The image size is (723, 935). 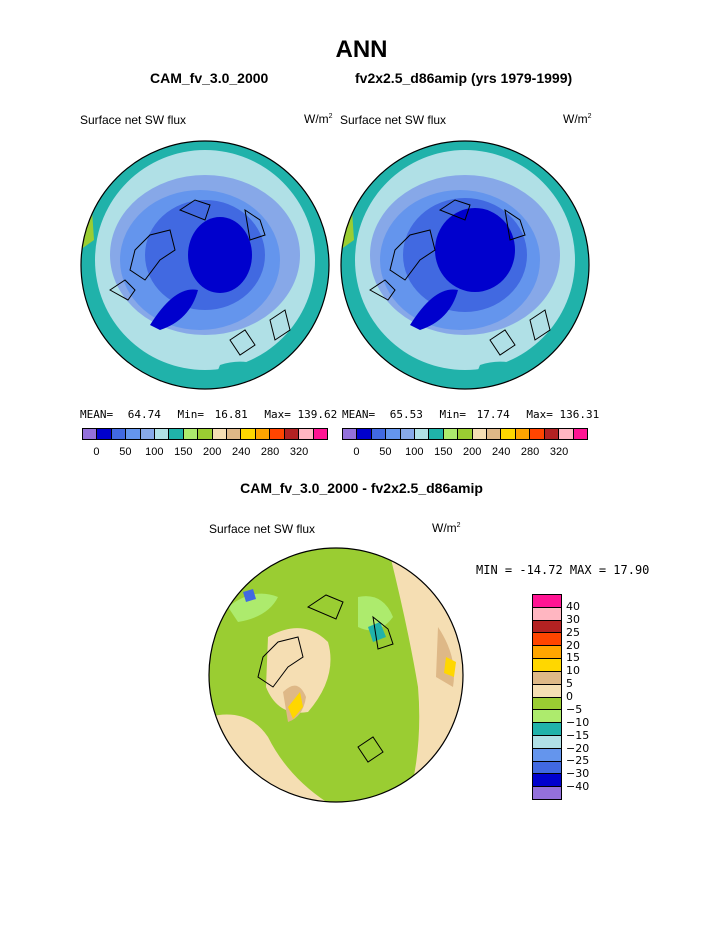 I want to click on diff-colorbar-tick: 10, so click(x=573, y=671).